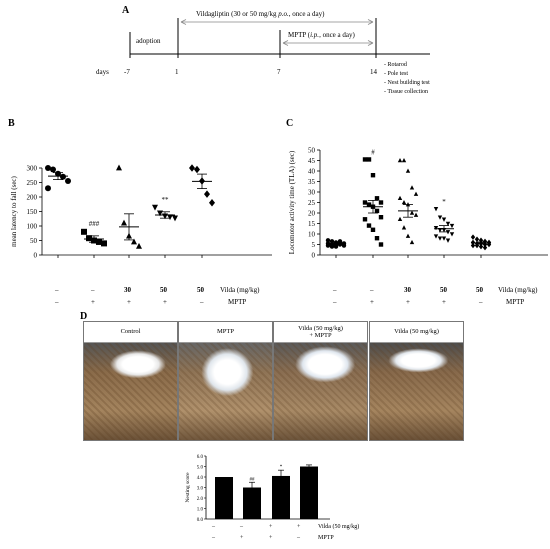 This screenshot has width=550, height=549. What do you see at coordinates (32, 169) in the screenshot?
I see `y-tick-label: 300` at bounding box center [32, 169].